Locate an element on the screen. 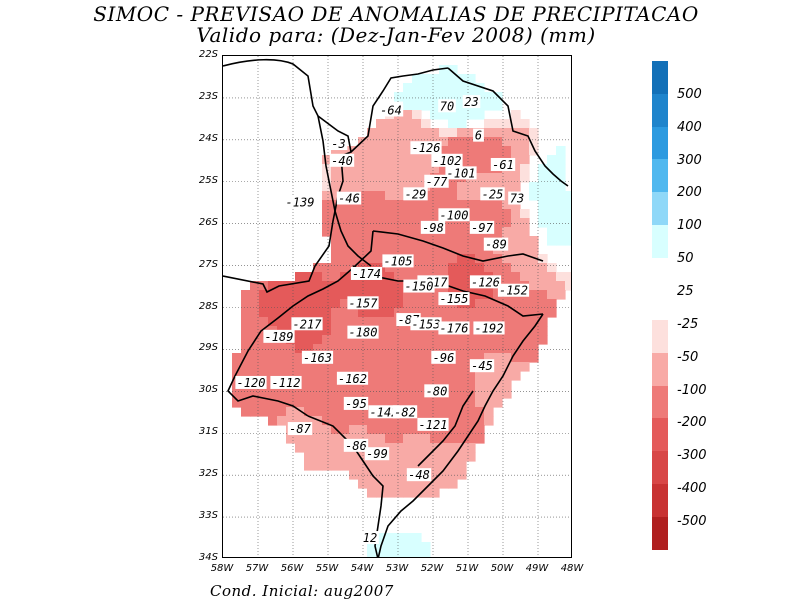  colorbar-negative-label: -300 is located at coordinates (692, 456).